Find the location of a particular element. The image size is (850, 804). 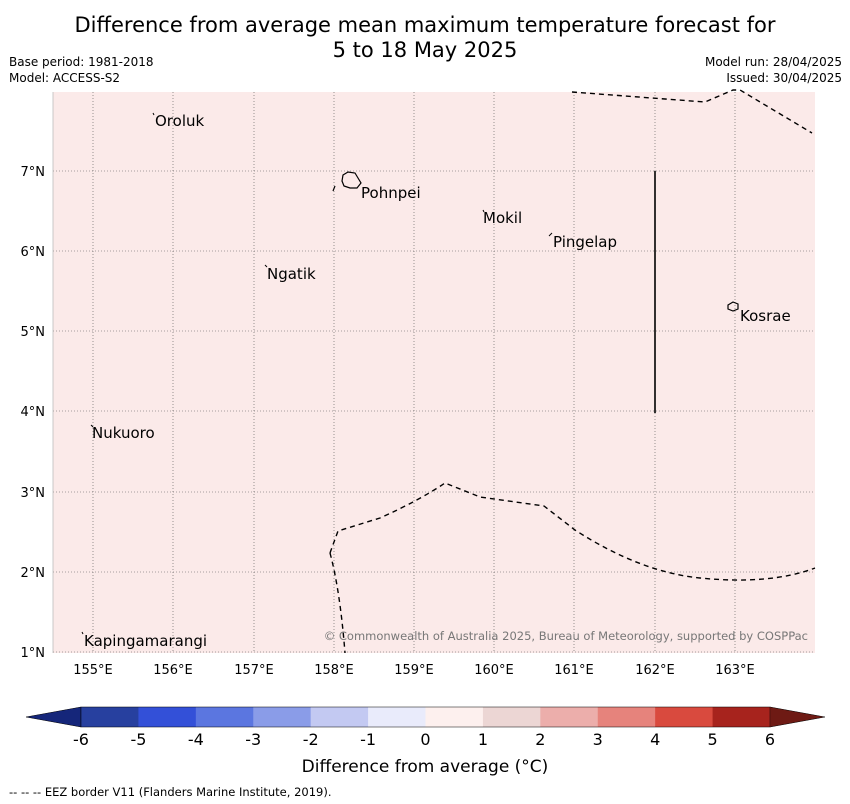

colorbar-tick-label: 5 is located at coordinates (712, 739).